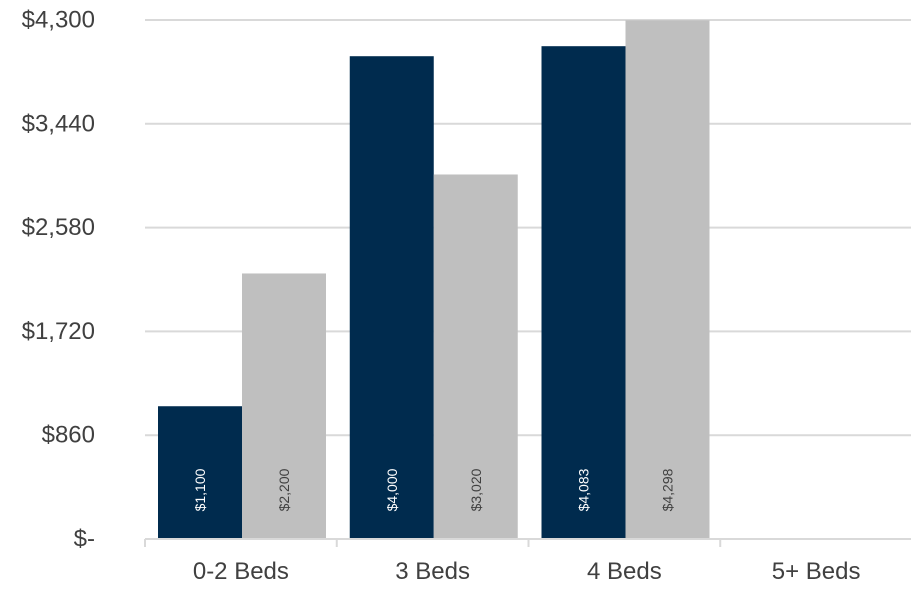 This screenshot has width=911, height=594. I want to click on y-tick-label: $1,720, so click(58, 331).